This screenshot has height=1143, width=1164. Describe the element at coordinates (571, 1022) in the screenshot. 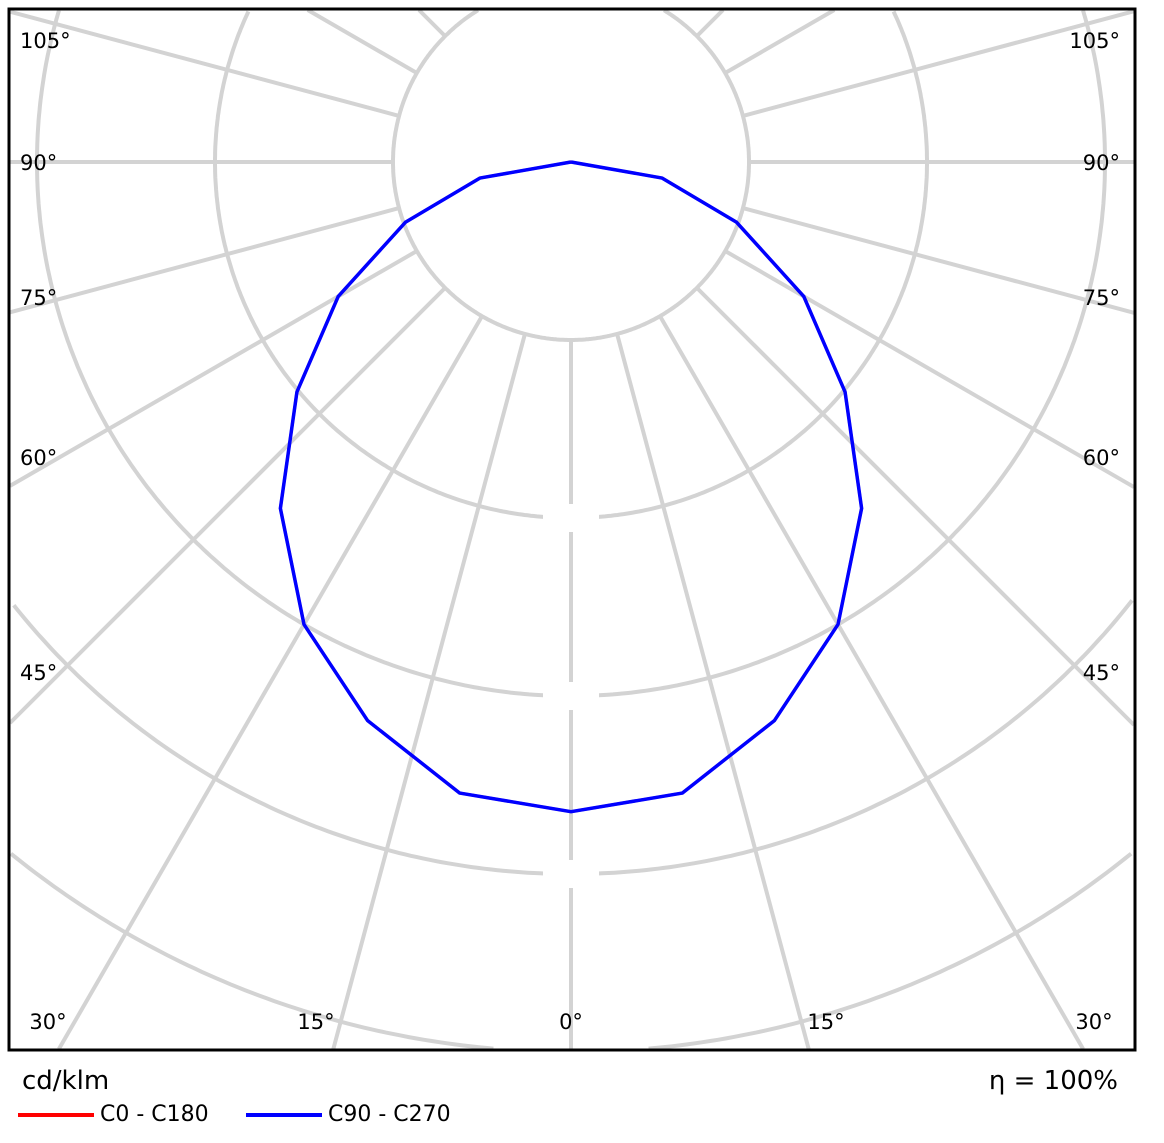

I see `angle-label-bottom: 0°` at that location.